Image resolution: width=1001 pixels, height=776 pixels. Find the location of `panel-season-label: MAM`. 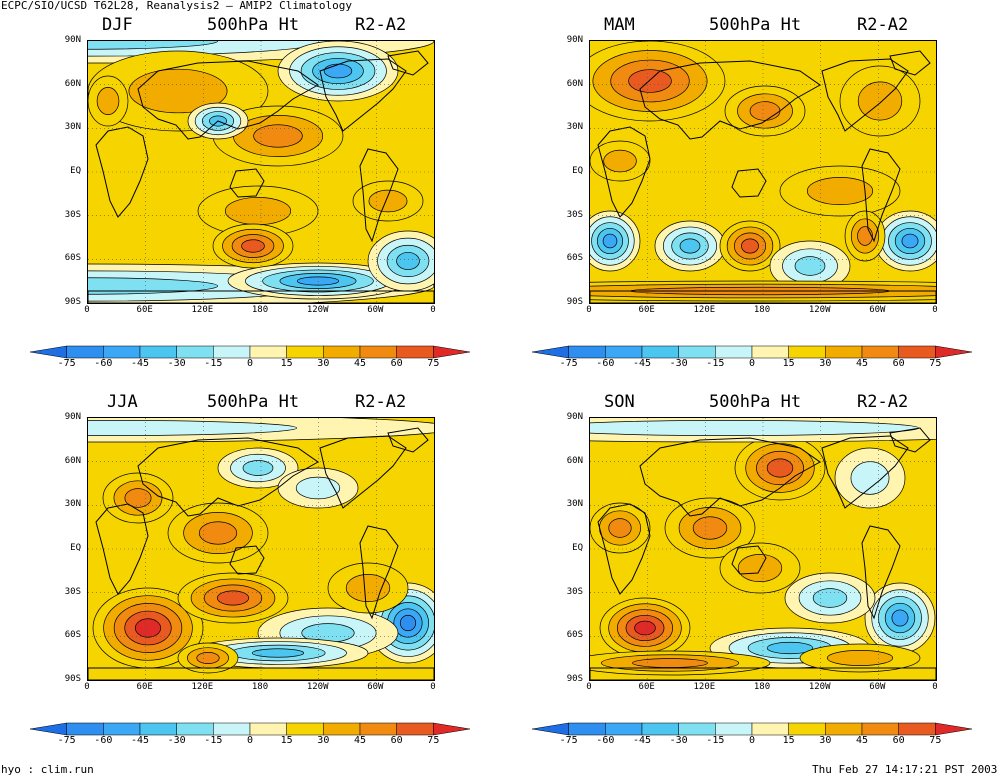

panel-season-label: MAM is located at coordinates (619, 25).